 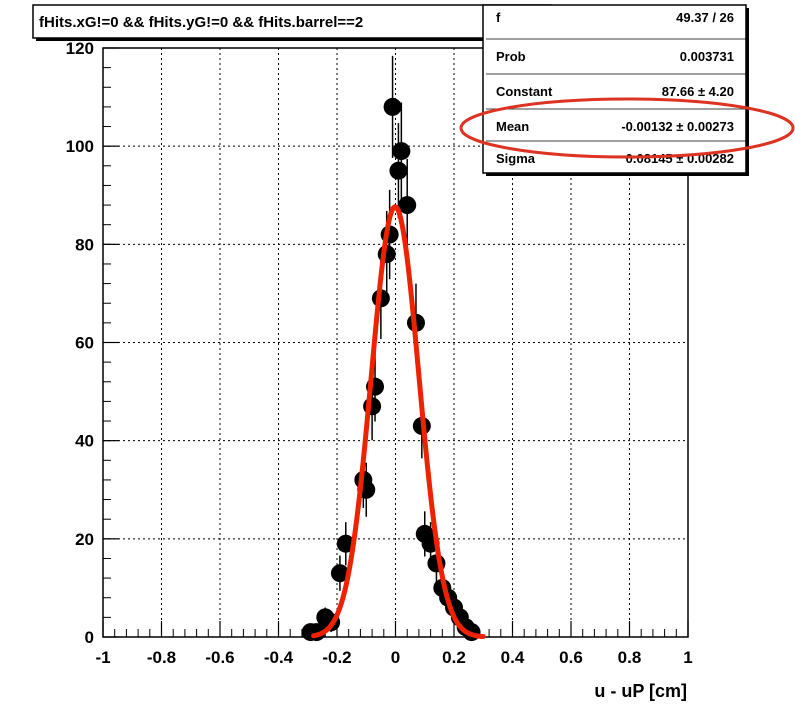 I want to click on stats-label: Prob, so click(x=511, y=56).